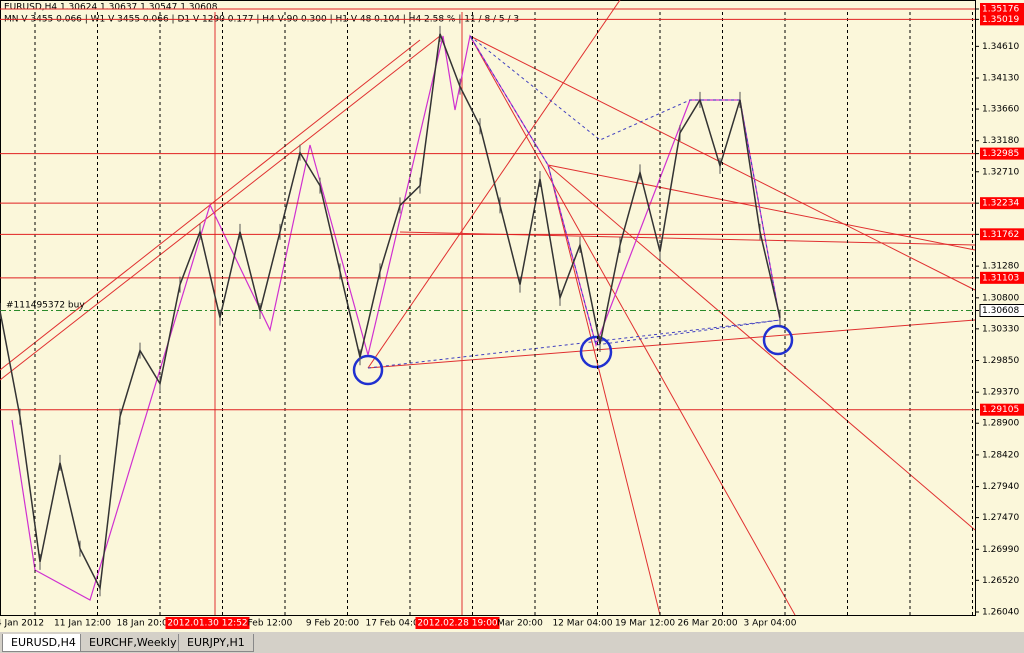 The height and width of the screenshot is (653, 1024). What do you see at coordinates (707, 624) in the screenshot?
I see `time-label: 26 Mar 20:00` at bounding box center [707, 624].